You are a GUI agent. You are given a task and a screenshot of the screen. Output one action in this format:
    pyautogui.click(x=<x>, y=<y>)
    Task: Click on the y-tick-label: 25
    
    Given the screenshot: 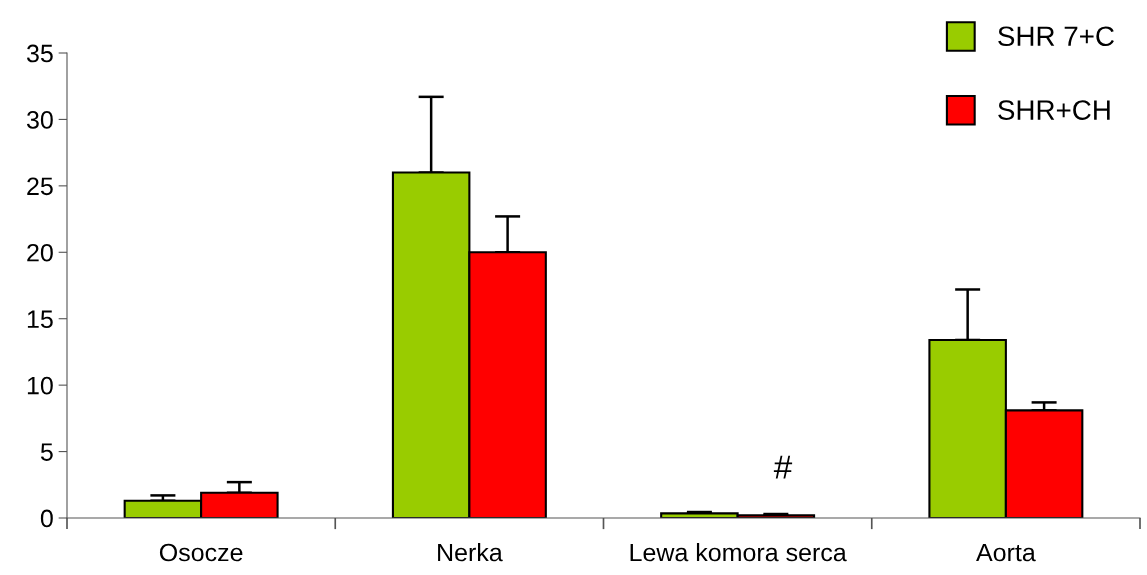 What is the action you would take?
    pyautogui.click(x=40, y=186)
    